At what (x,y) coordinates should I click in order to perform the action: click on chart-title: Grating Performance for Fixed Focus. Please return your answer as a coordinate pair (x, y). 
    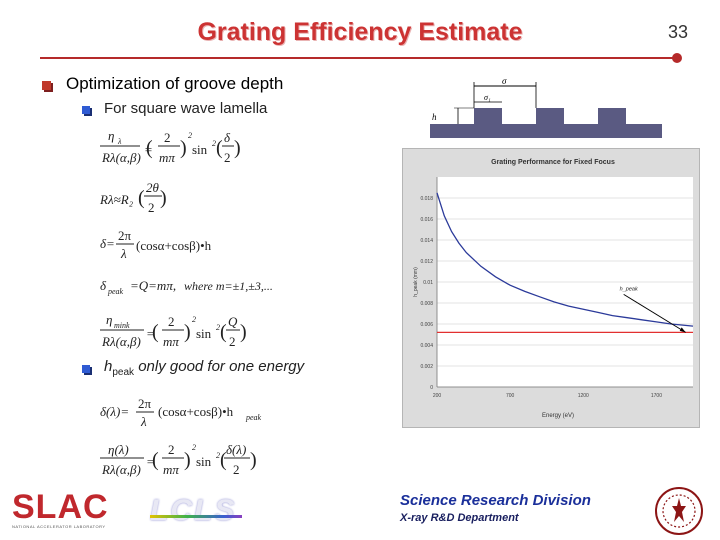
    Looking at the image, I should click on (553, 162).